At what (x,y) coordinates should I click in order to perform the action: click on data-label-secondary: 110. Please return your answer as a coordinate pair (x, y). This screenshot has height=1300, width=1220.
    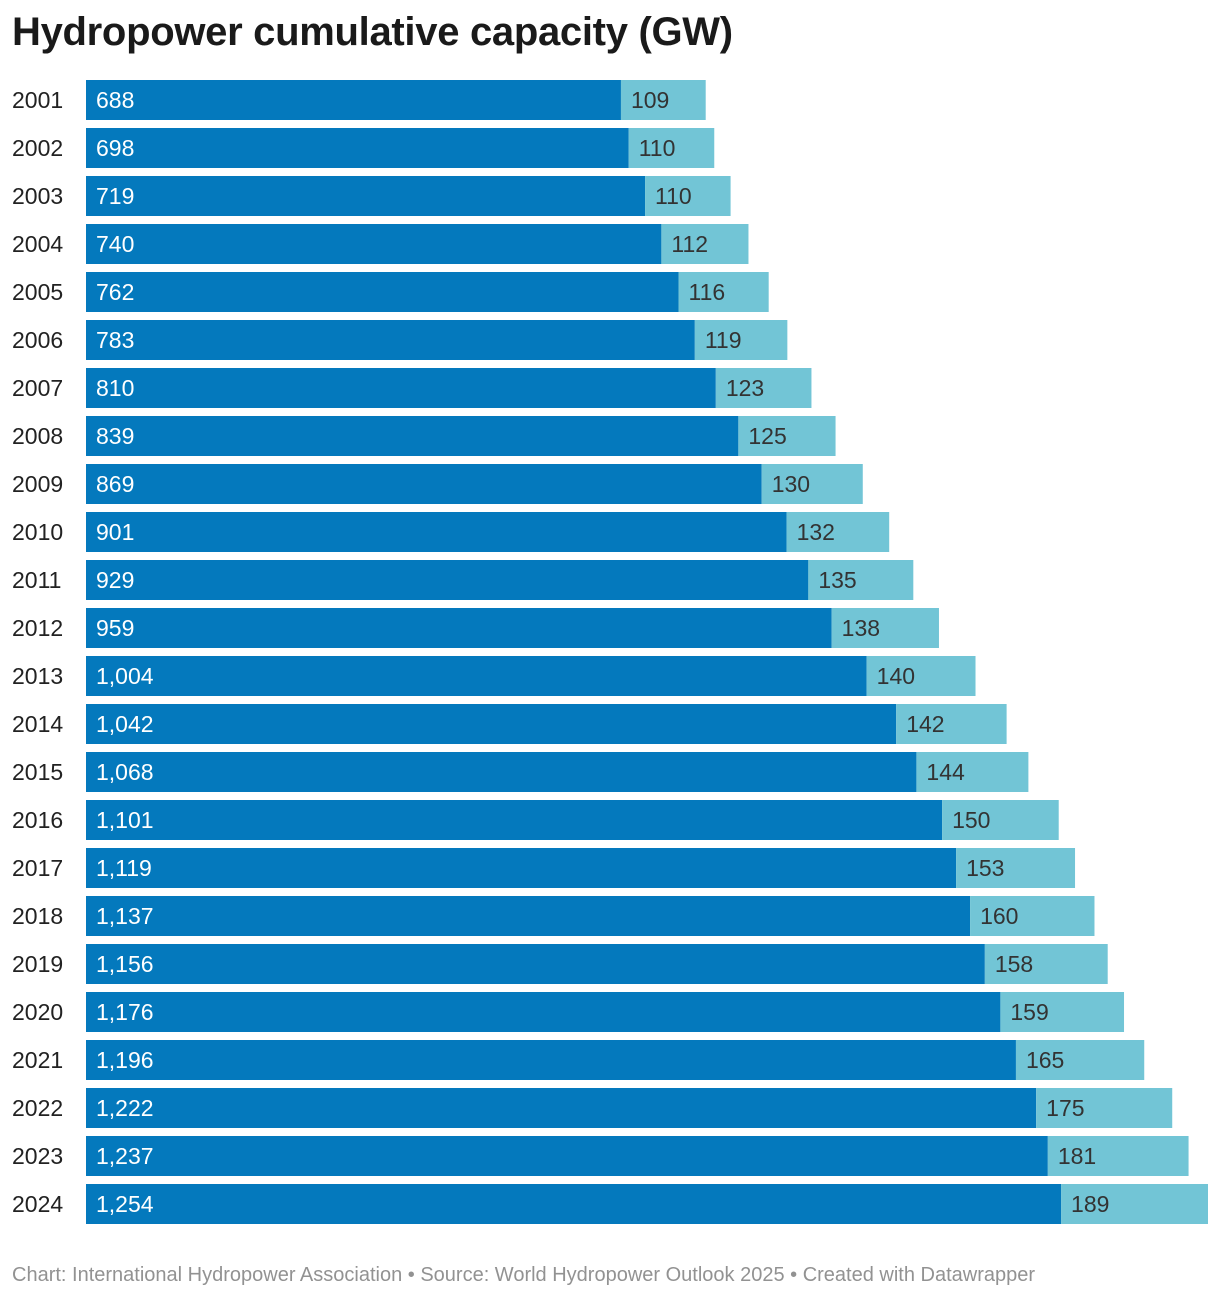
    Looking at the image, I should click on (657, 148).